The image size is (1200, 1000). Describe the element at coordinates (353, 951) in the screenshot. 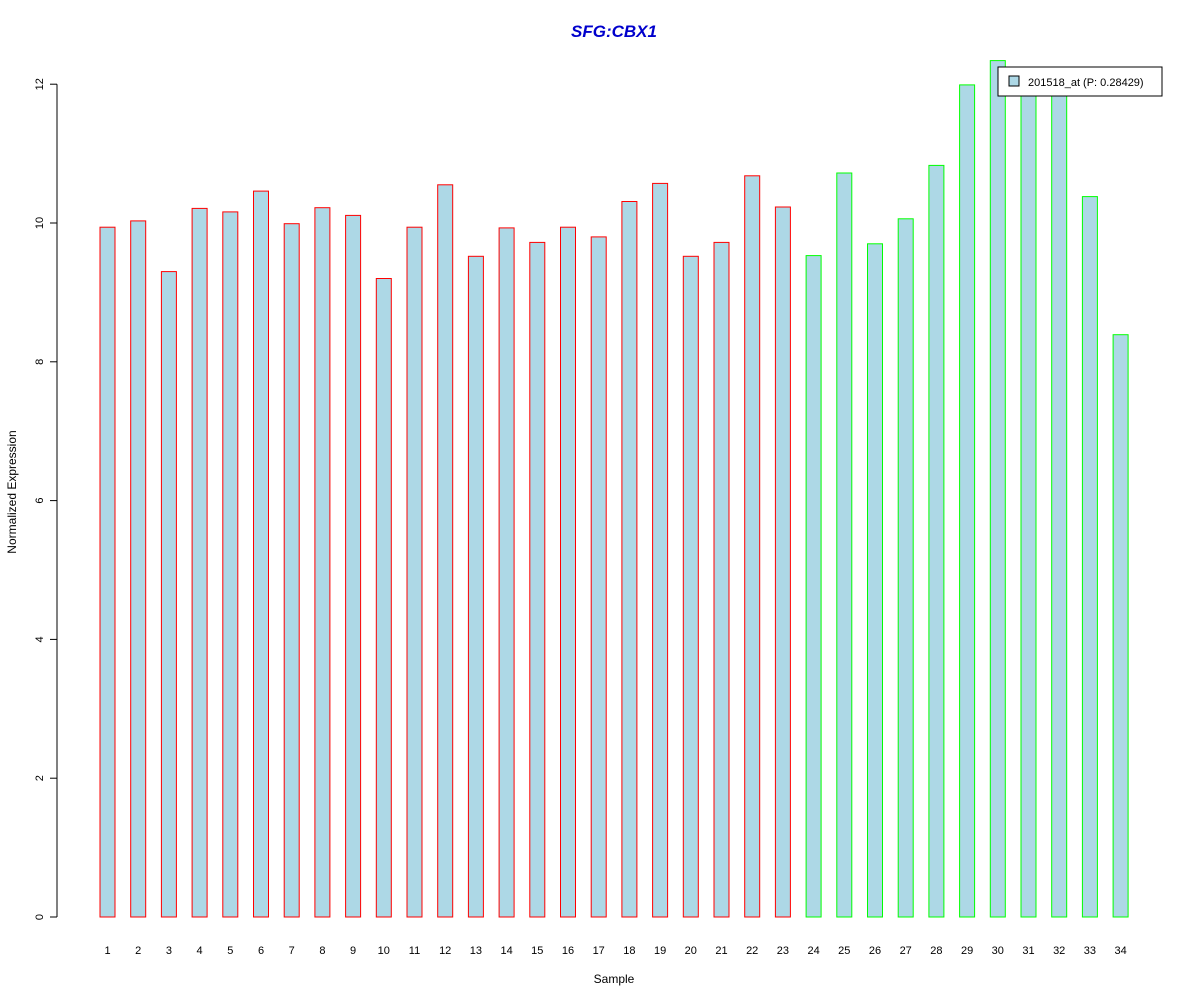

I see `x-tick-label: 9` at that location.